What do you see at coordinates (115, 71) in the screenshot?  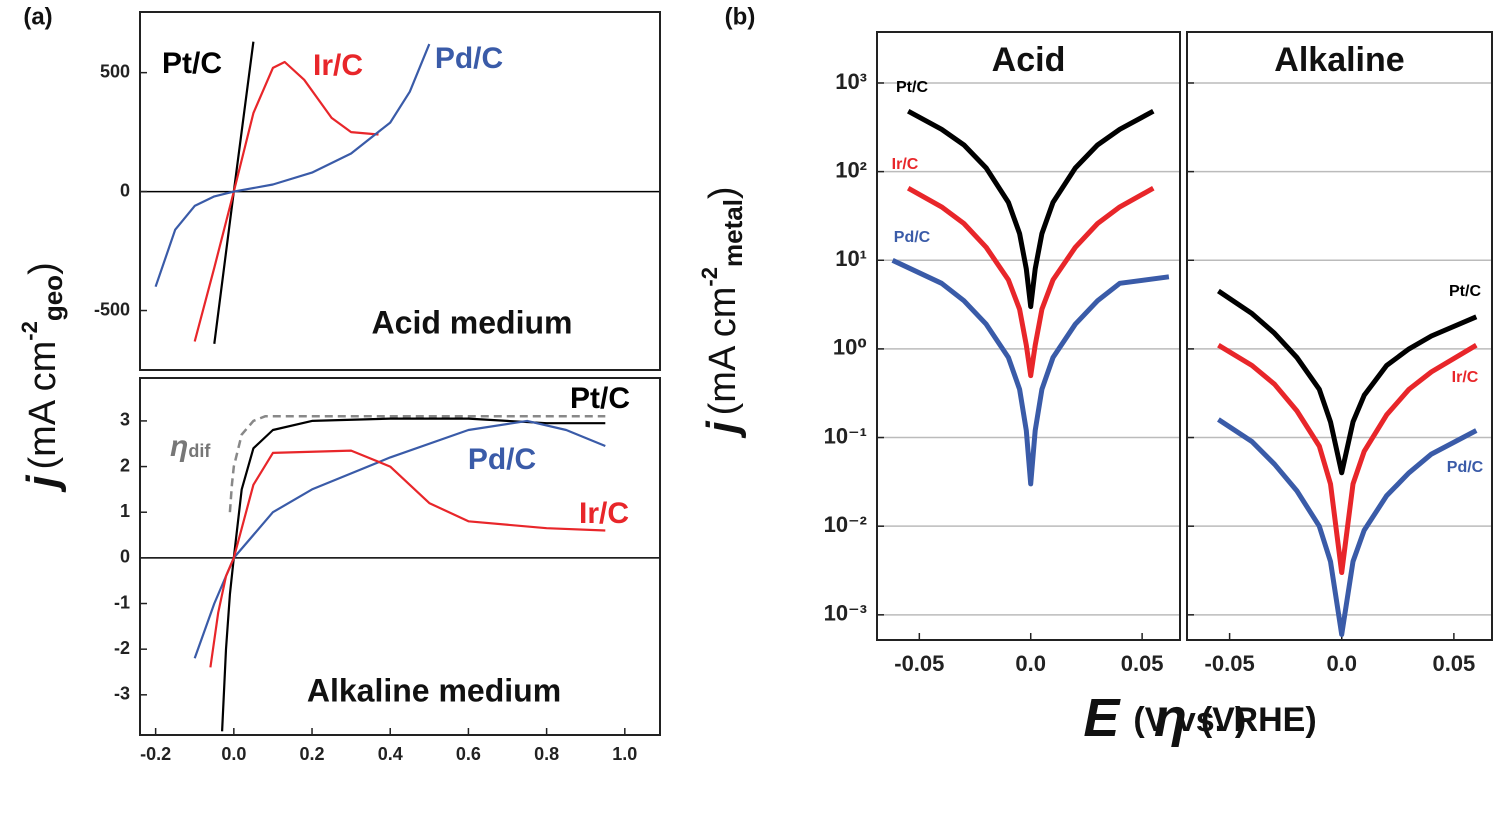 I see `y-tick-label: 500` at bounding box center [115, 71].